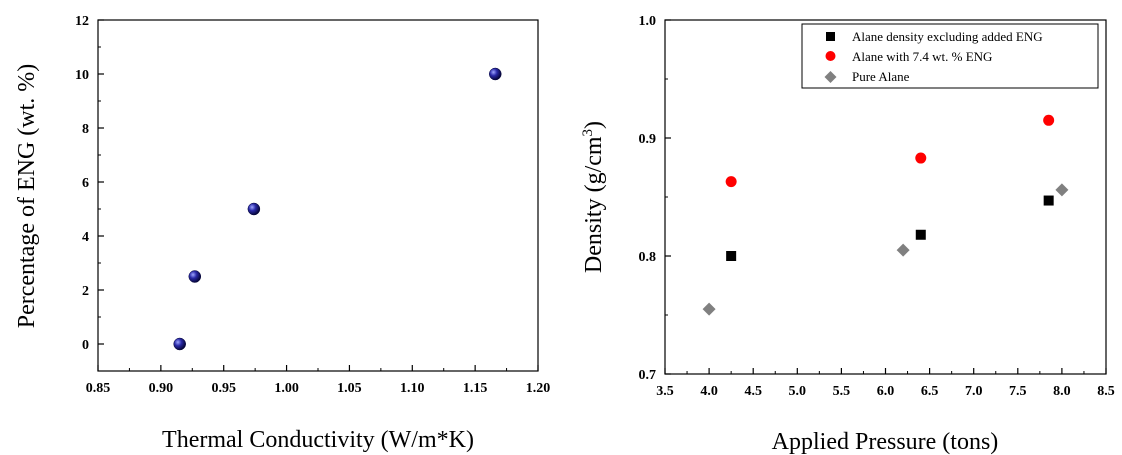  I want to click on x-tick-label: 4.5, so click(753, 391).